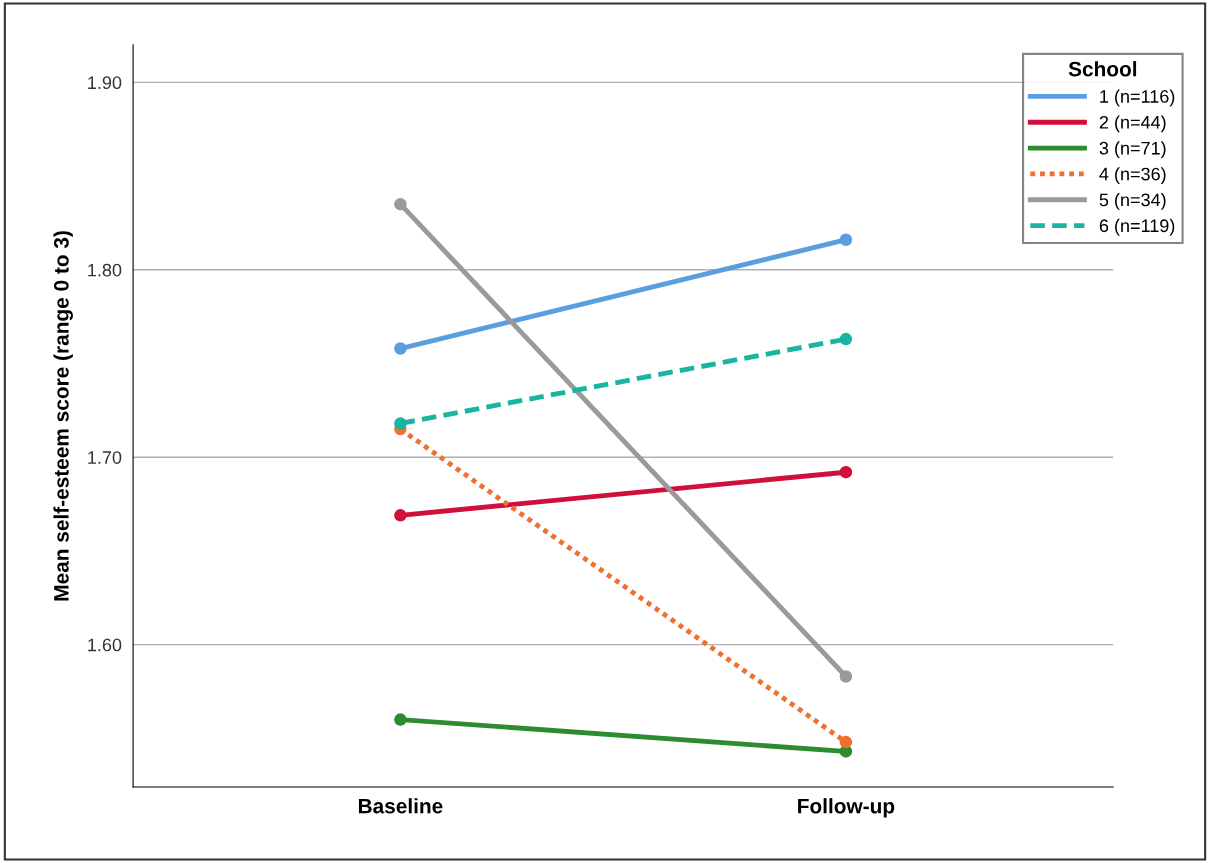 The width and height of the screenshot is (1210, 863). What do you see at coordinates (846, 808) in the screenshot?
I see `x-tick-label: Follow-up` at bounding box center [846, 808].